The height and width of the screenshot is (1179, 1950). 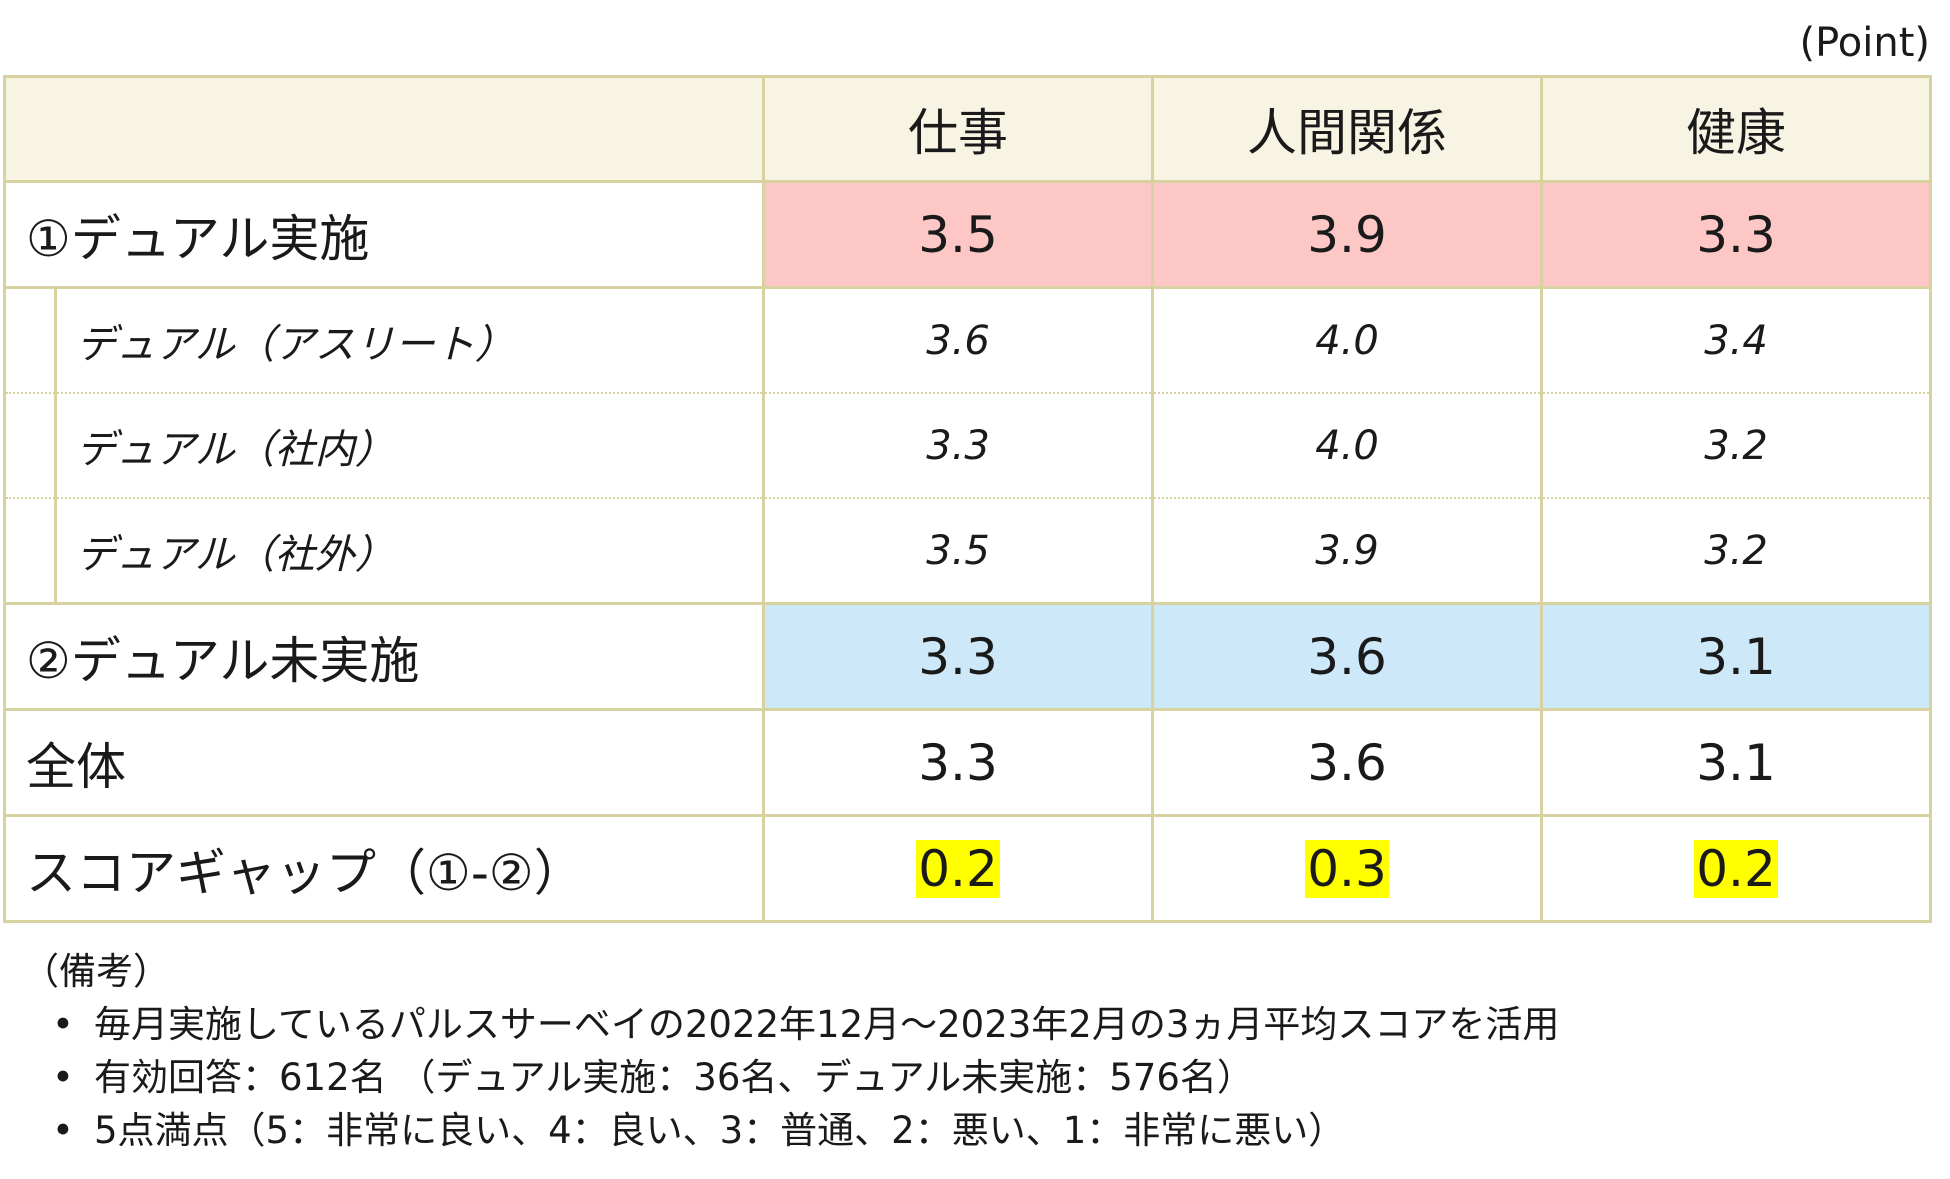 I want to click on header-health: 健康, so click(x=1736, y=129).